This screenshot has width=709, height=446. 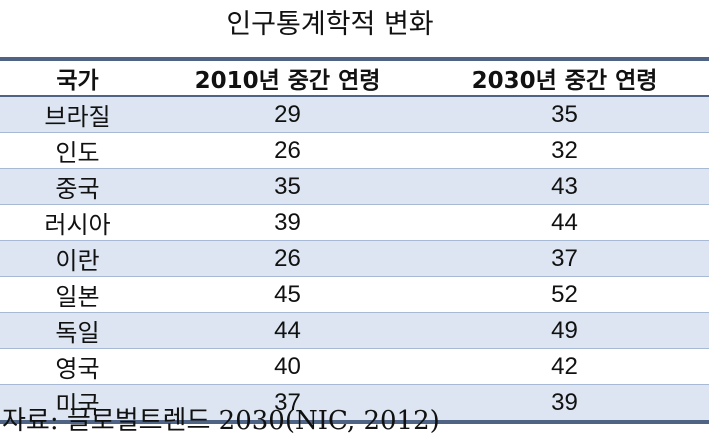 What do you see at coordinates (564, 366) in the screenshot?
I see `age-cell: 42` at bounding box center [564, 366].